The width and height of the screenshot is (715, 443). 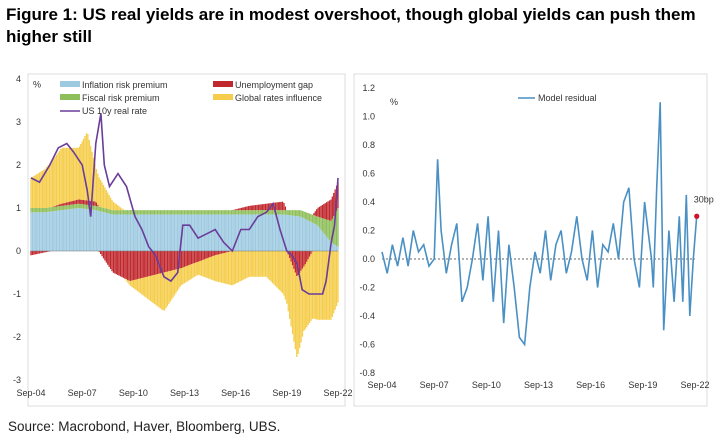 What do you see at coordinates (125, 85) in the screenshot?
I see `left-legend-label: Inflation risk premium` at bounding box center [125, 85].